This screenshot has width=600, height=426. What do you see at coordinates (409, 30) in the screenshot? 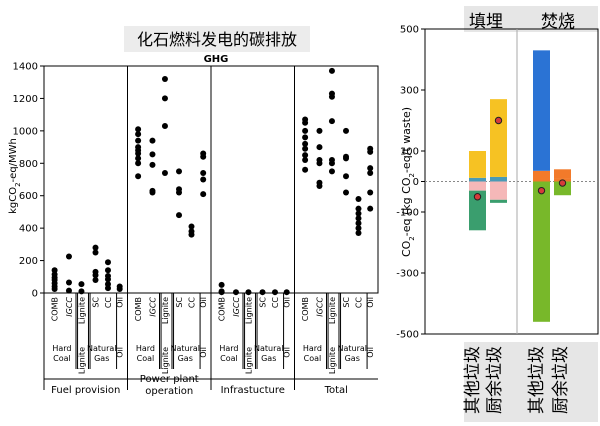
I see `y-tick-label: 500` at bounding box center [409, 30].